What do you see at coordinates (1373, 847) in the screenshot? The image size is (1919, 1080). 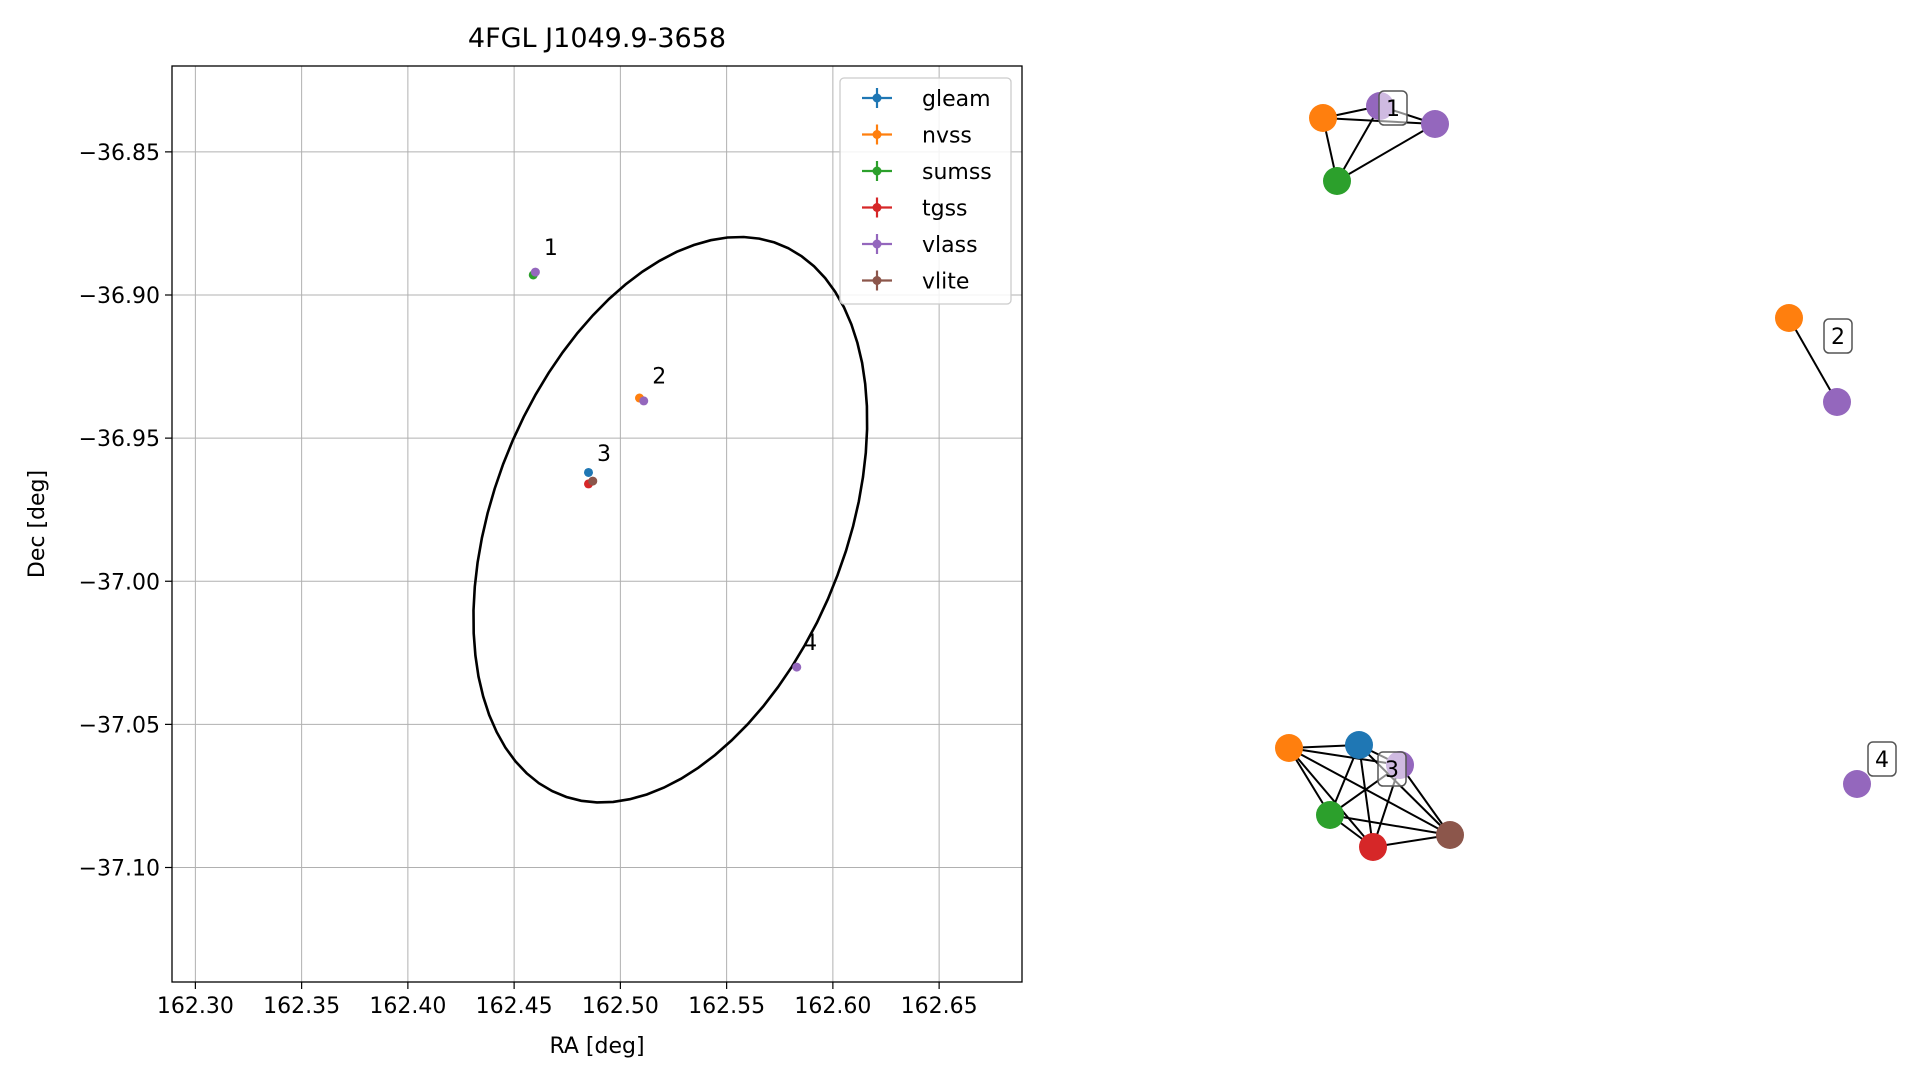 I see `network-node-tgss` at bounding box center [1373, 847].